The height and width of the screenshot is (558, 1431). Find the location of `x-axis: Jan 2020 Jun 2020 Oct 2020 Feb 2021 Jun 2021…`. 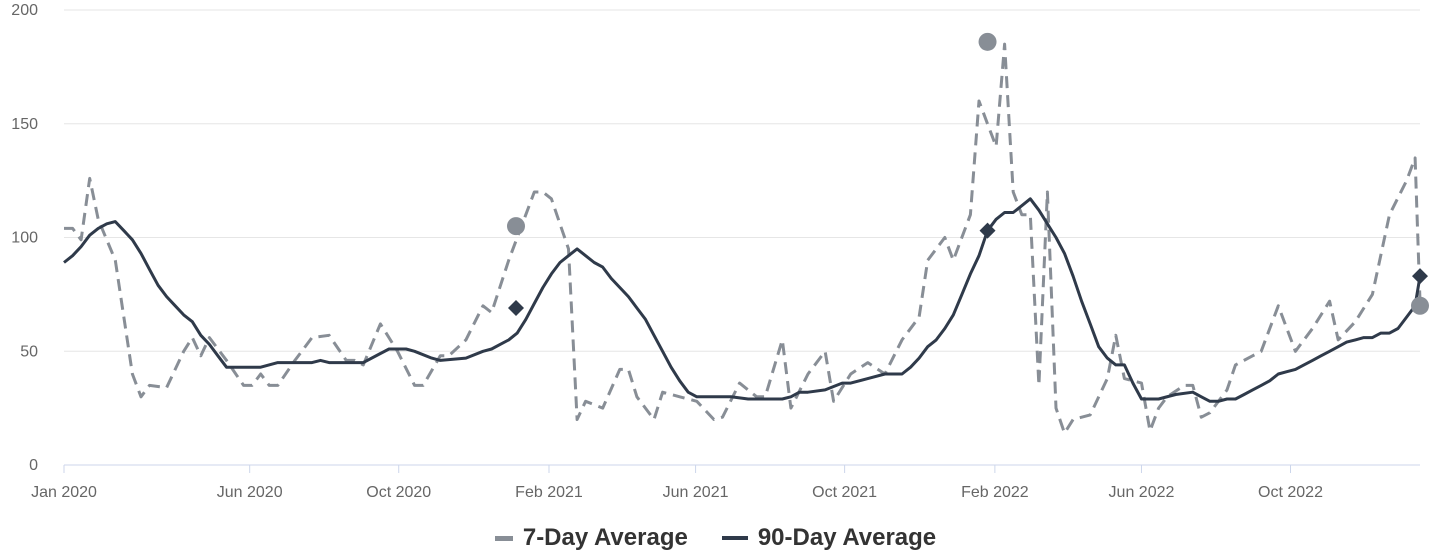

x-axis: Jan 2020 Jun 2020 Oct 2020 Feb 2021 Jun 2021… is located at coordinates (725, 482).